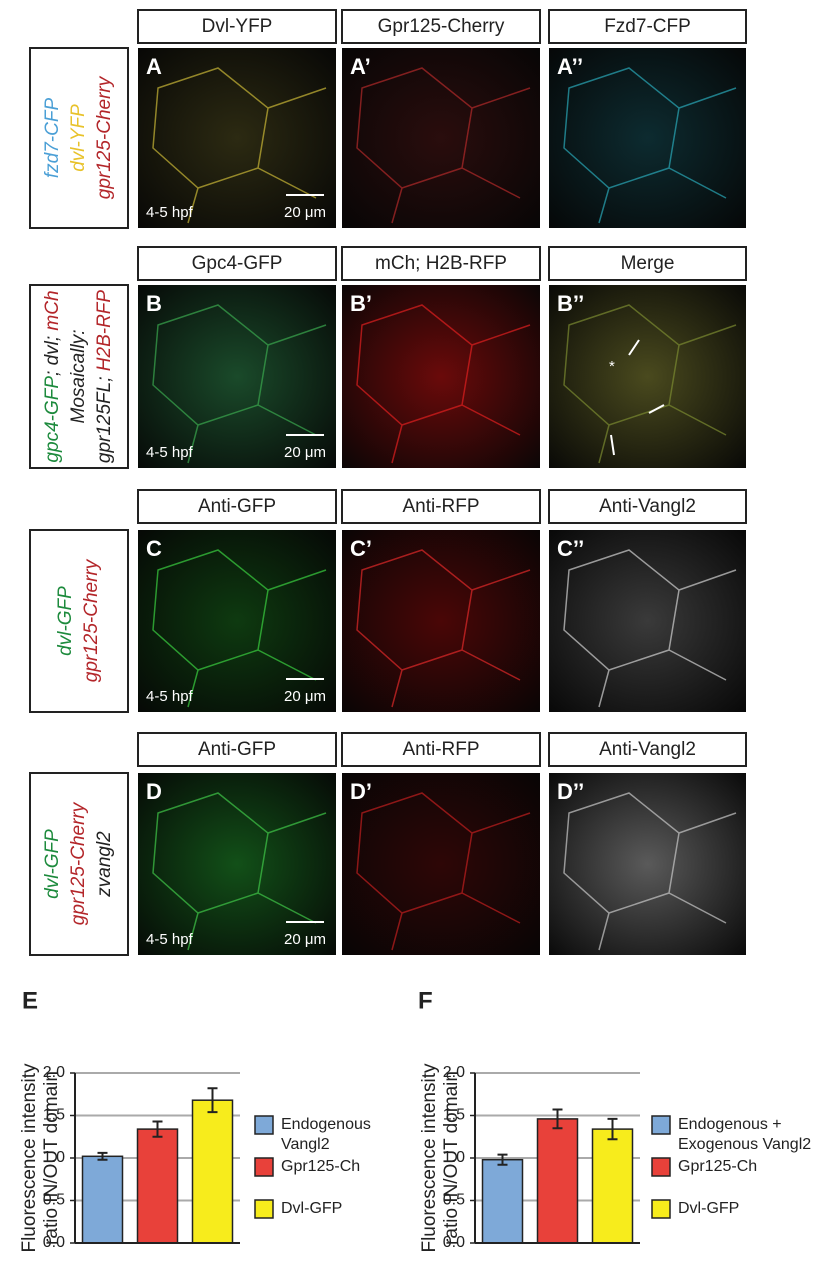 Image resolution: width=829 pixels, height=1280 pixels. Describe the element at coordinates (570, 303) in the screenshot. I see `panel-letter: B’’` at that location.